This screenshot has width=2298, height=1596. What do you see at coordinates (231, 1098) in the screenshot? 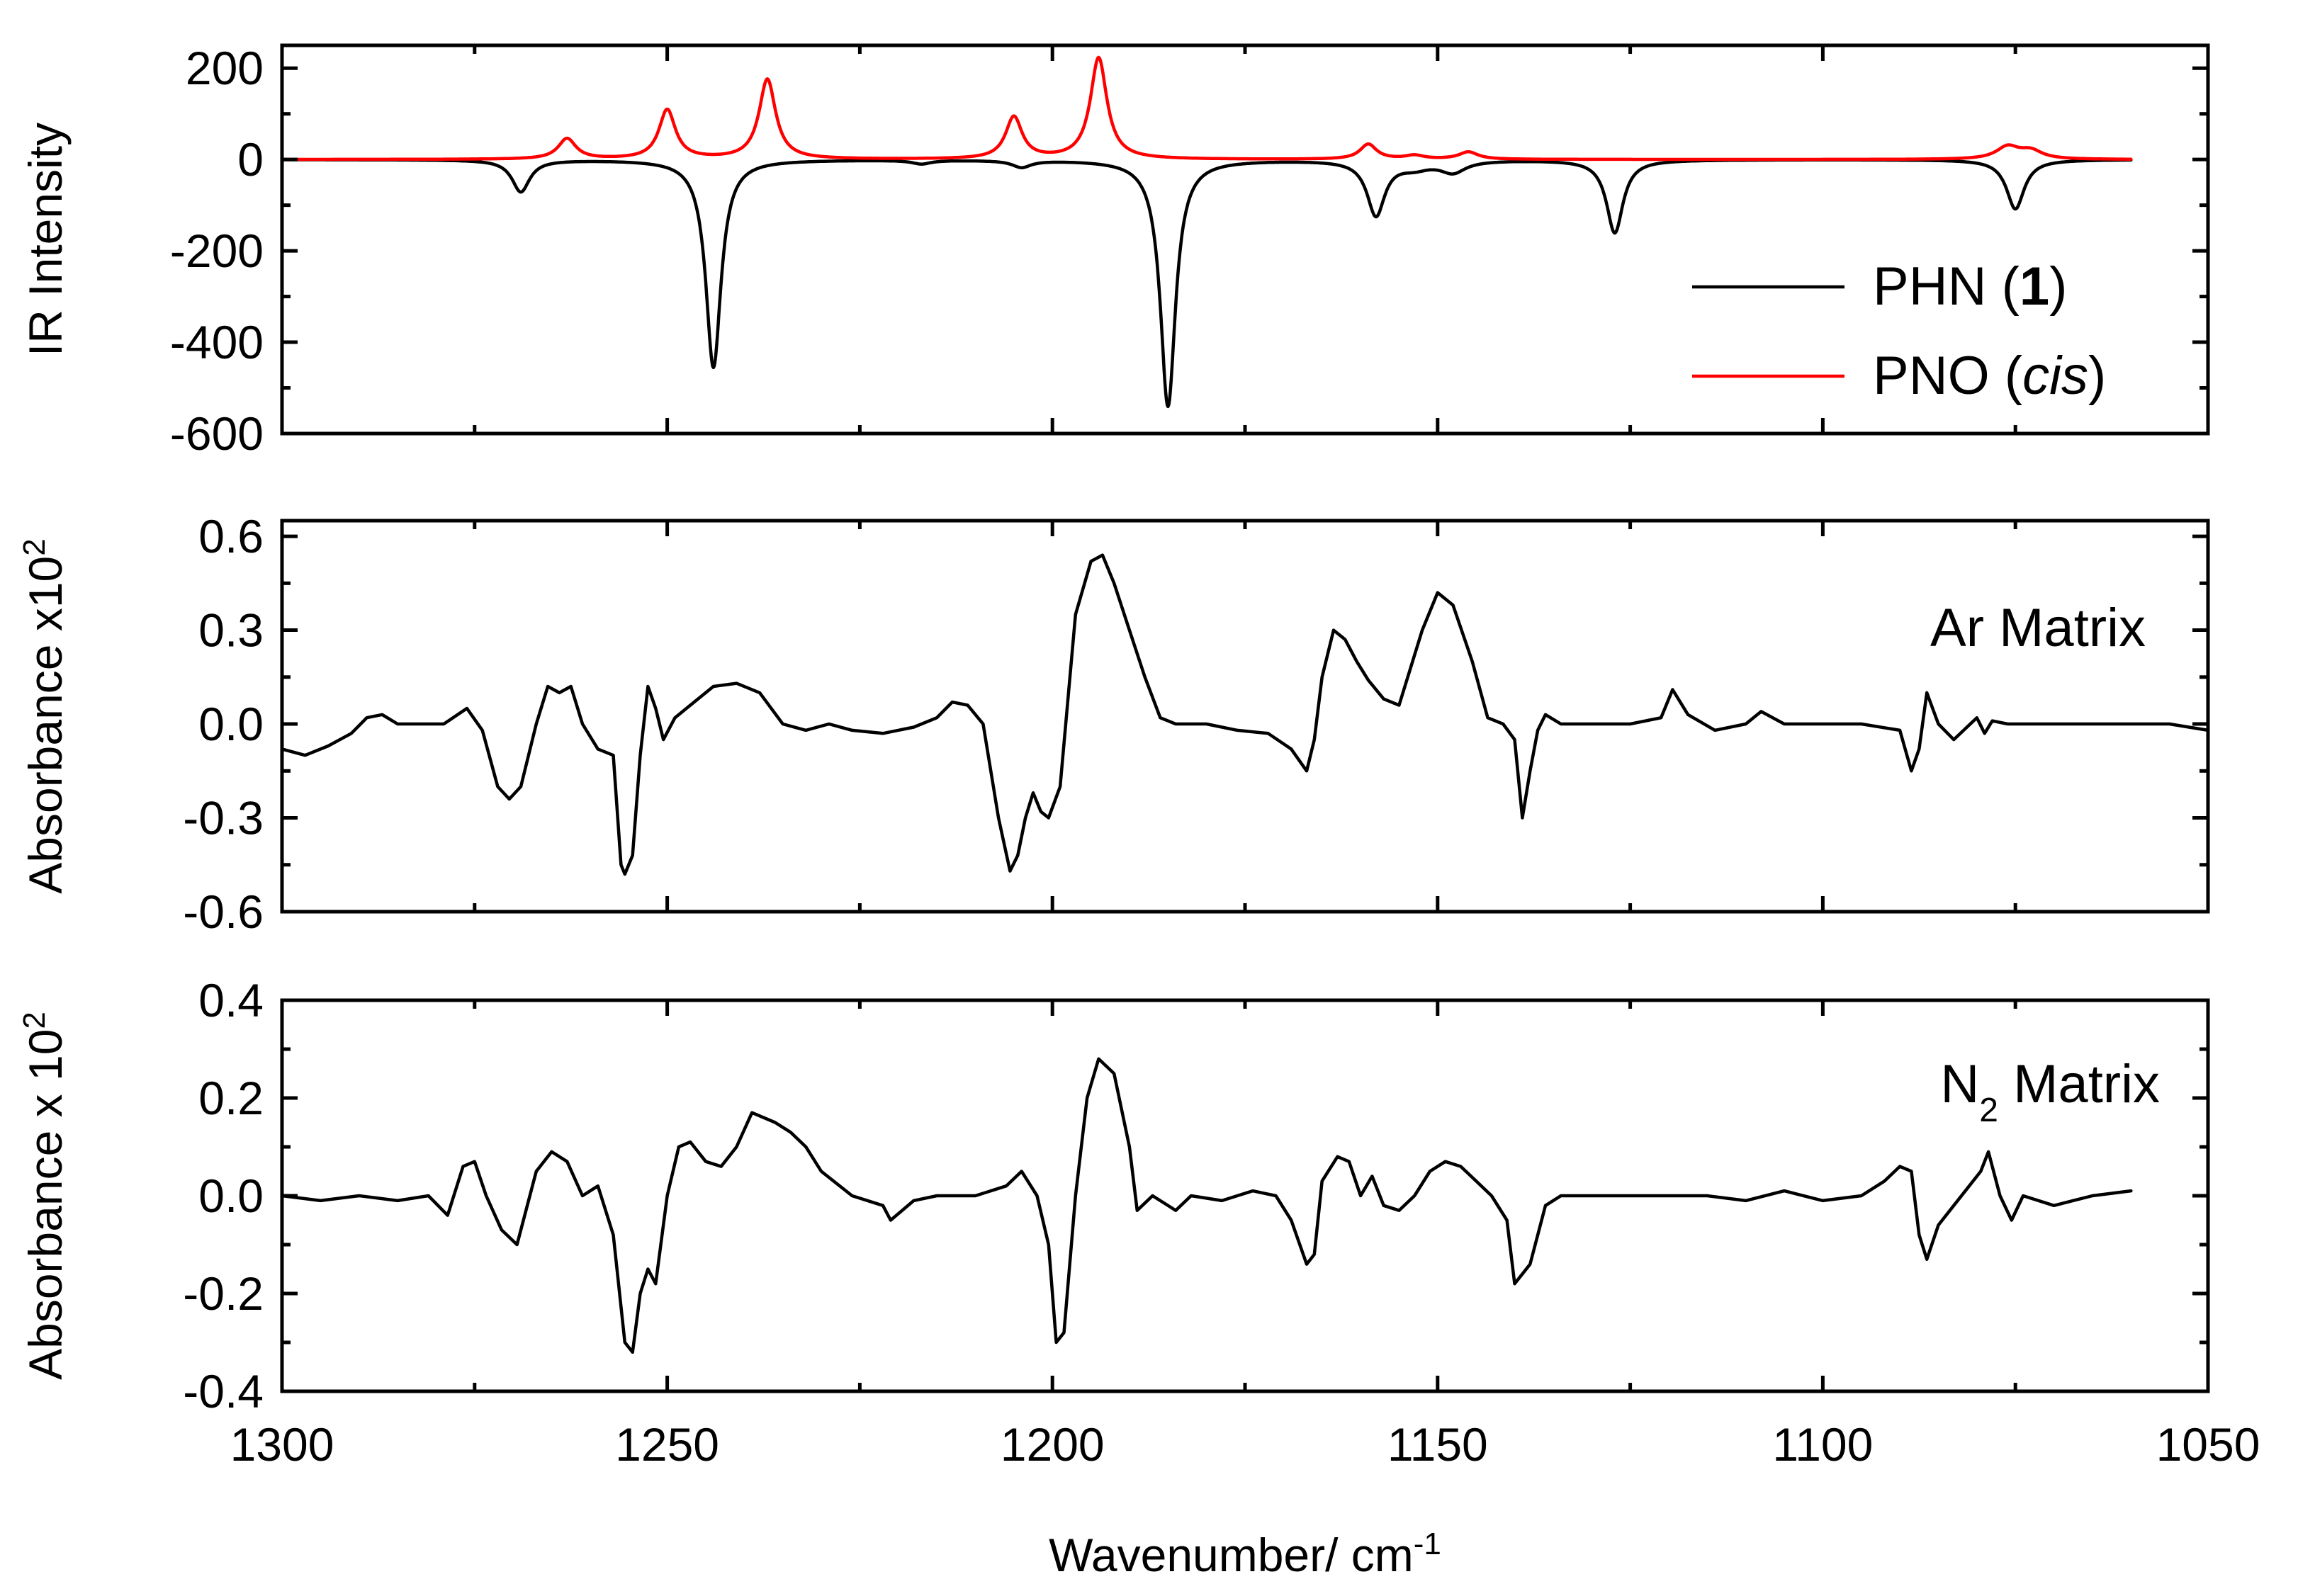
I see `y-tick-label: 0.2` at bounding box center [231, 1098].